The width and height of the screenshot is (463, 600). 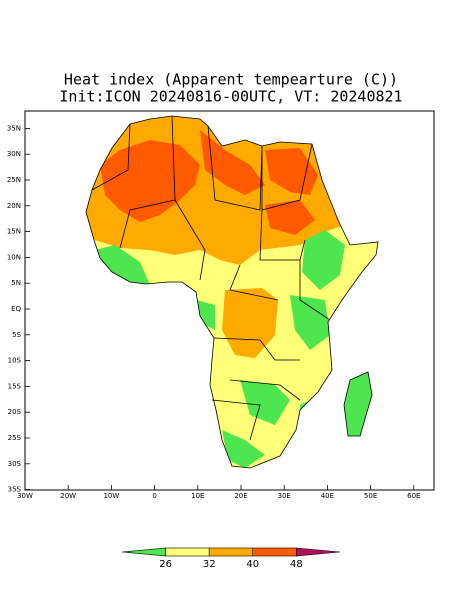 What do you see at coordinates (16, 283) in the screenshot?
I see `lat-label: 5N` at bounding box center [16, 283].